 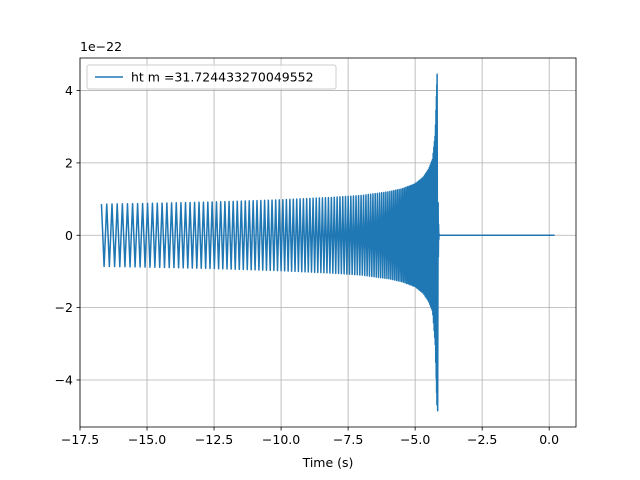 What do you see at coordinates (415, 439) in the screenshot?
I see `x-tick-label: −5.0` at bounding box center [415, 439].